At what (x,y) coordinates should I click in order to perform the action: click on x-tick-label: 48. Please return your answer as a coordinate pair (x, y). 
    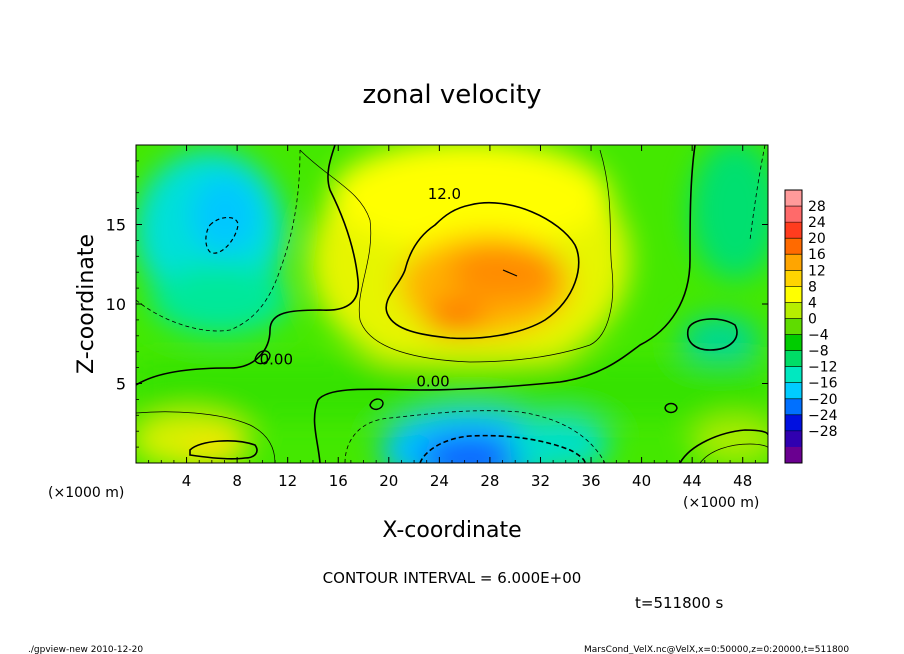
    Looking at the image, I should click on (742, 481).